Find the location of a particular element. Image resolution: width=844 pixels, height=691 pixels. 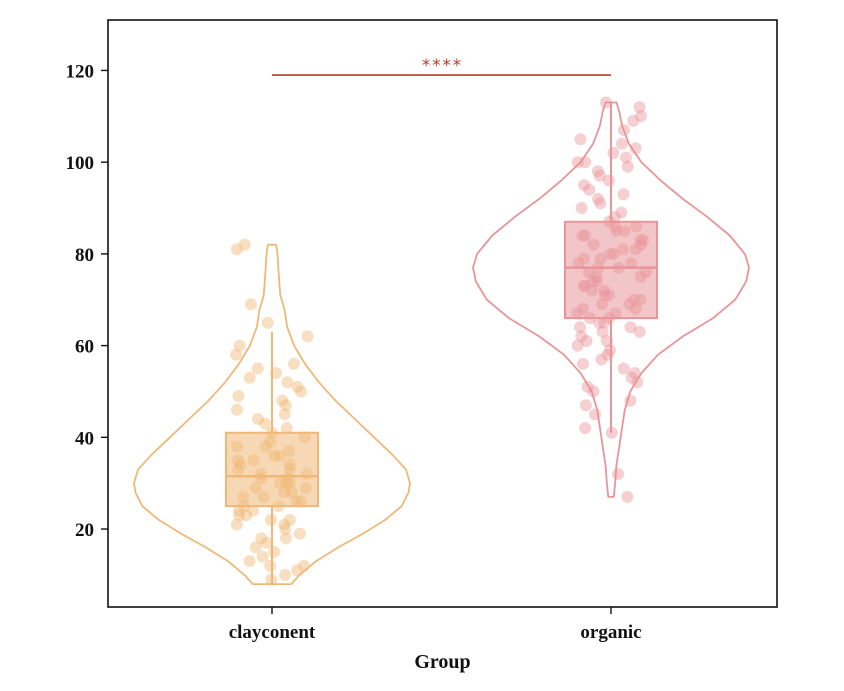

significance-label: **** is located at coordinates (441, 66).